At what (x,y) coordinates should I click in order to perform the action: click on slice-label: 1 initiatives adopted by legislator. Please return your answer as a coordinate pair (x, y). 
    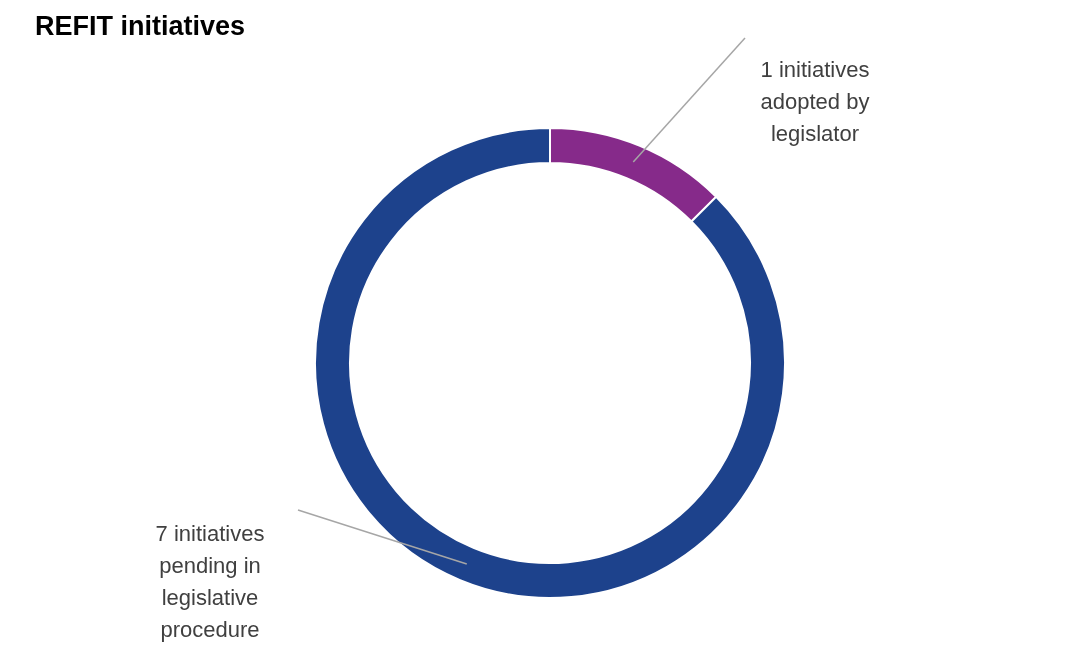
    Looking at the image, I should click on (815, 102).